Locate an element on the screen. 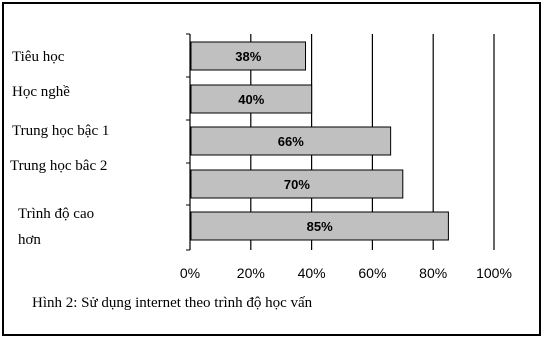 Image resolution: width=545 pixels, height=340 pixels. bar-data-label-4: 85% is located at coordinates (320, 226).